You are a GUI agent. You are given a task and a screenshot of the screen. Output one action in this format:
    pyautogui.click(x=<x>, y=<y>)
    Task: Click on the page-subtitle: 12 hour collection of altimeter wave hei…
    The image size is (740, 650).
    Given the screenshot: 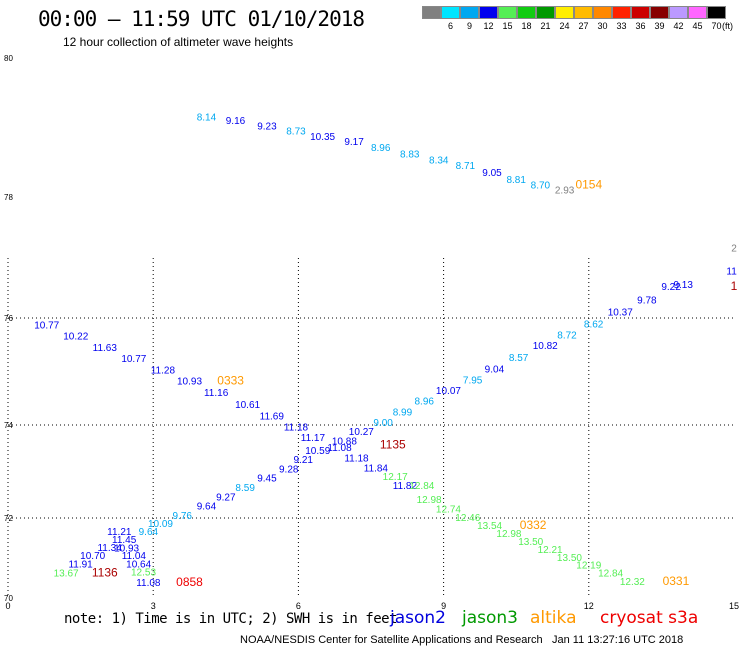 What is the action you would take?
    pyautogui.click(x=178, y=42)
    